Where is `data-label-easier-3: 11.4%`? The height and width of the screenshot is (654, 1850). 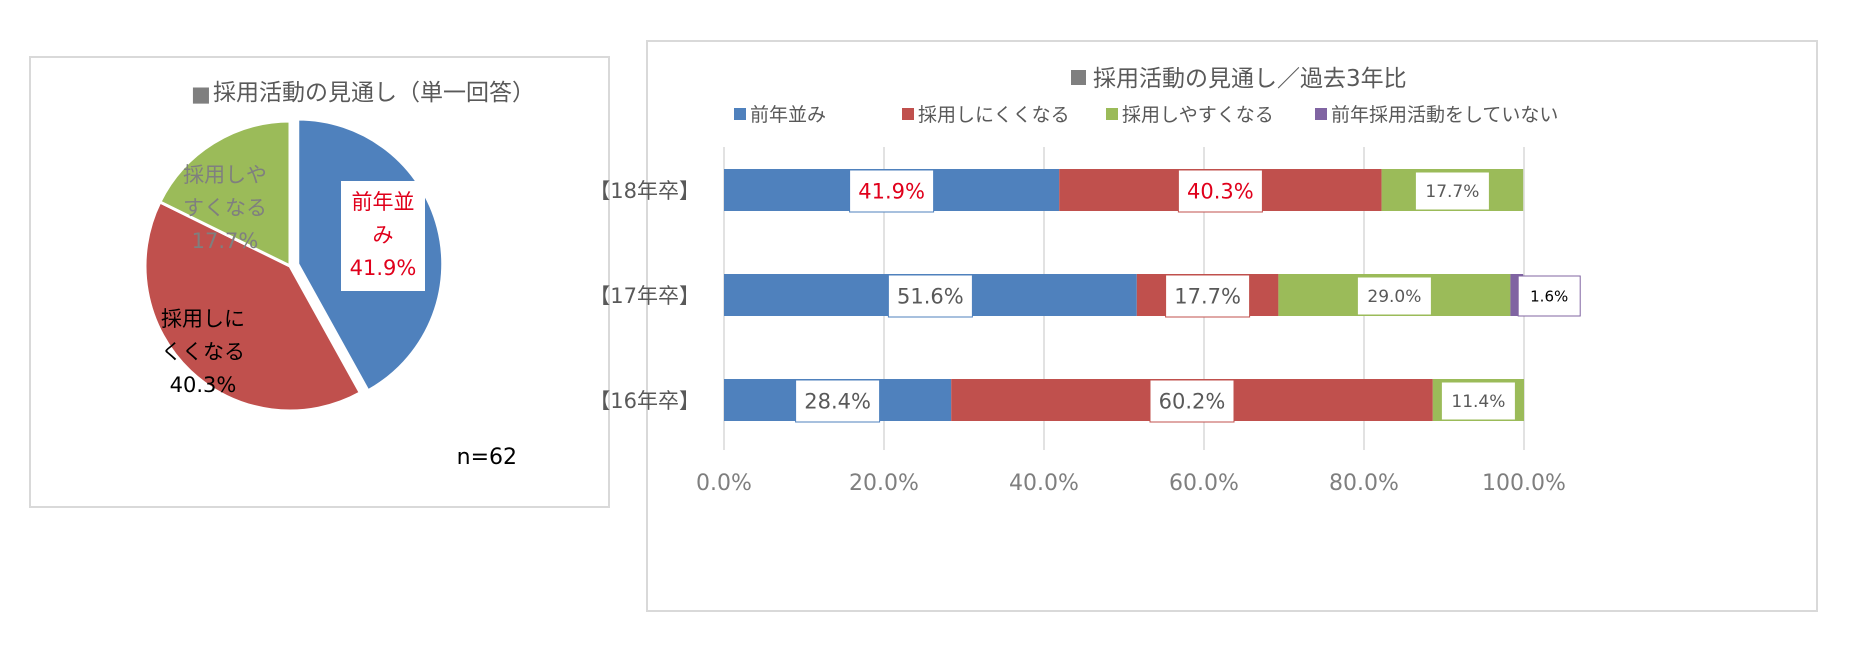
data-label-easier-3: 11.4% is located at coordinates (1478, 402).